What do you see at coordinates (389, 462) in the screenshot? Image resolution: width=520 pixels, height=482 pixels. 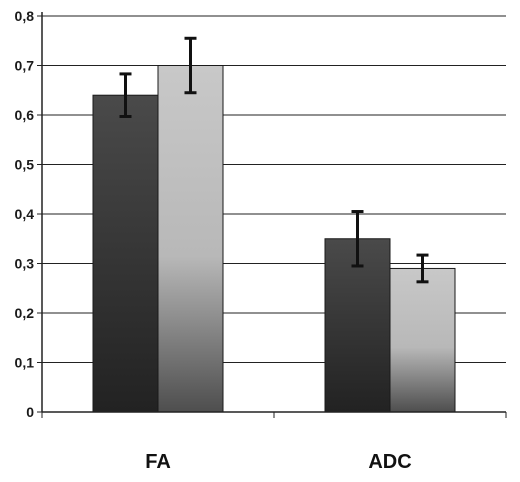 I see `category-label: ADC` at bounding box center [389, 462].